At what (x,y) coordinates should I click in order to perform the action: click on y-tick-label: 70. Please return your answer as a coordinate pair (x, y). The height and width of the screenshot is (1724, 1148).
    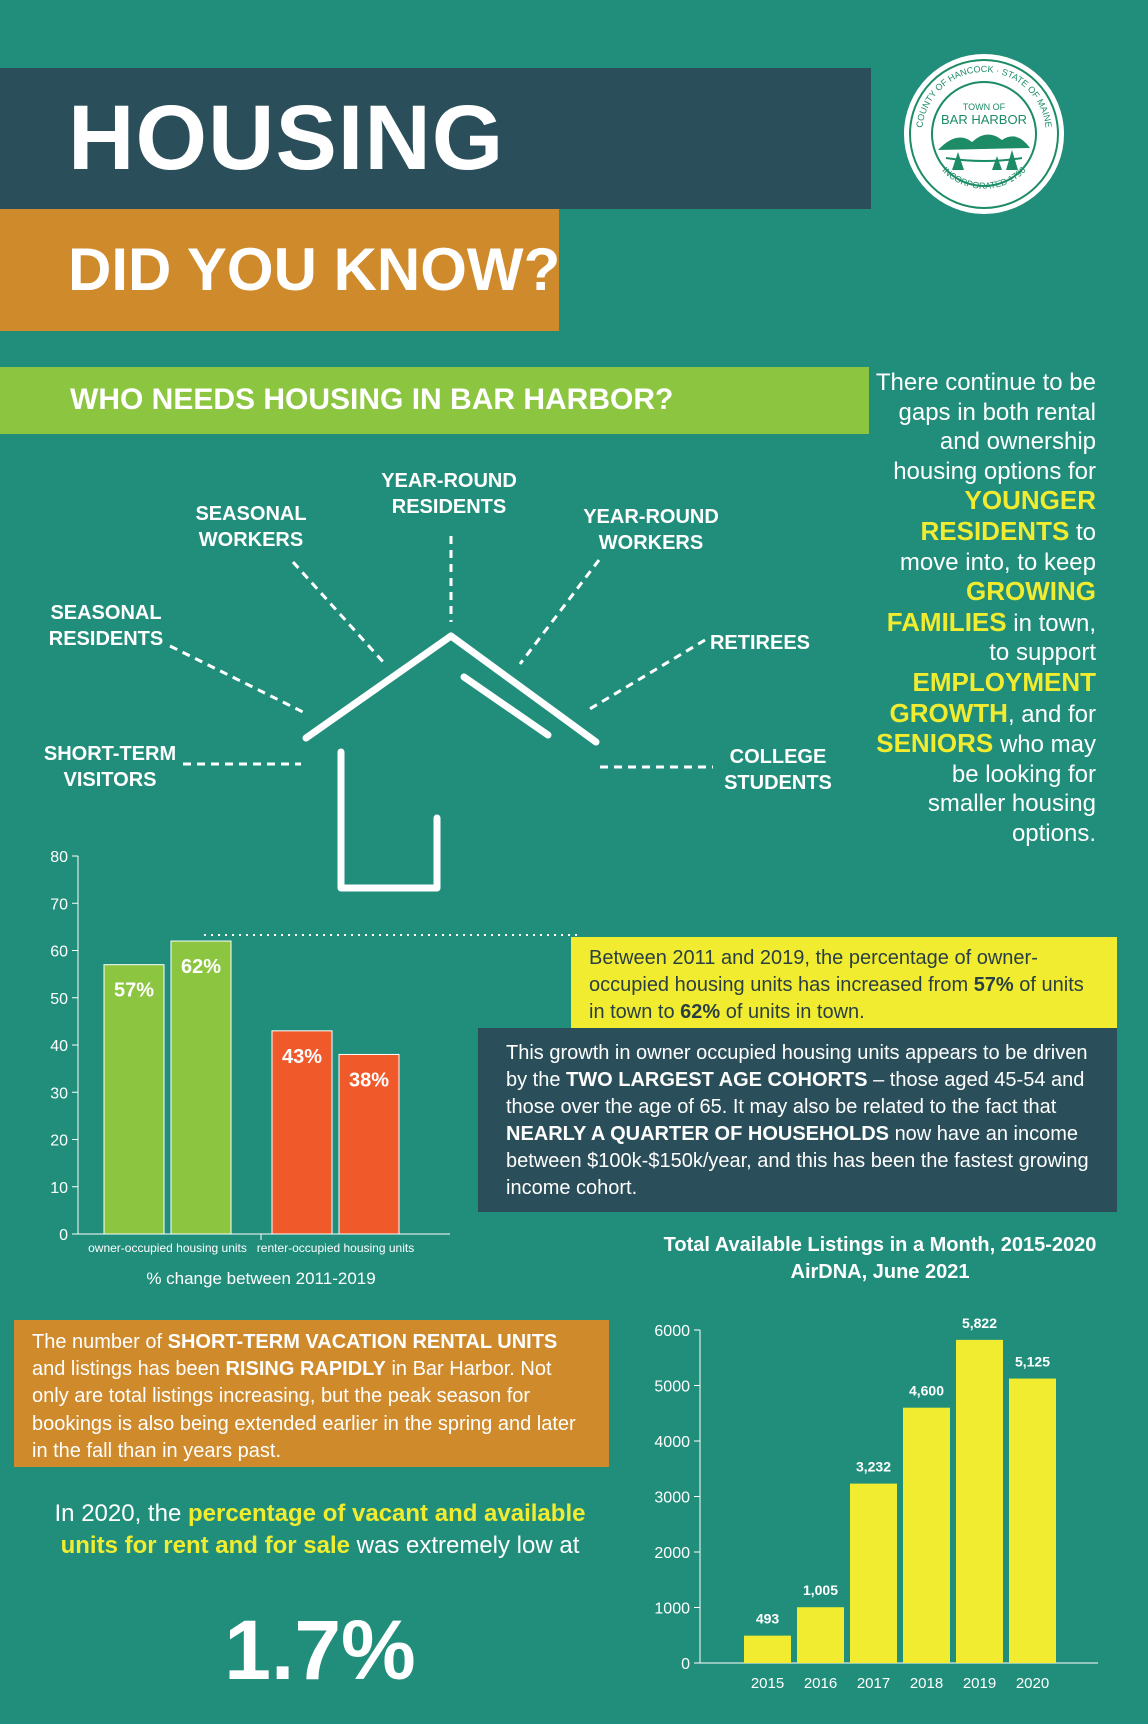
    Looking at the image, I should click on (59, 904).